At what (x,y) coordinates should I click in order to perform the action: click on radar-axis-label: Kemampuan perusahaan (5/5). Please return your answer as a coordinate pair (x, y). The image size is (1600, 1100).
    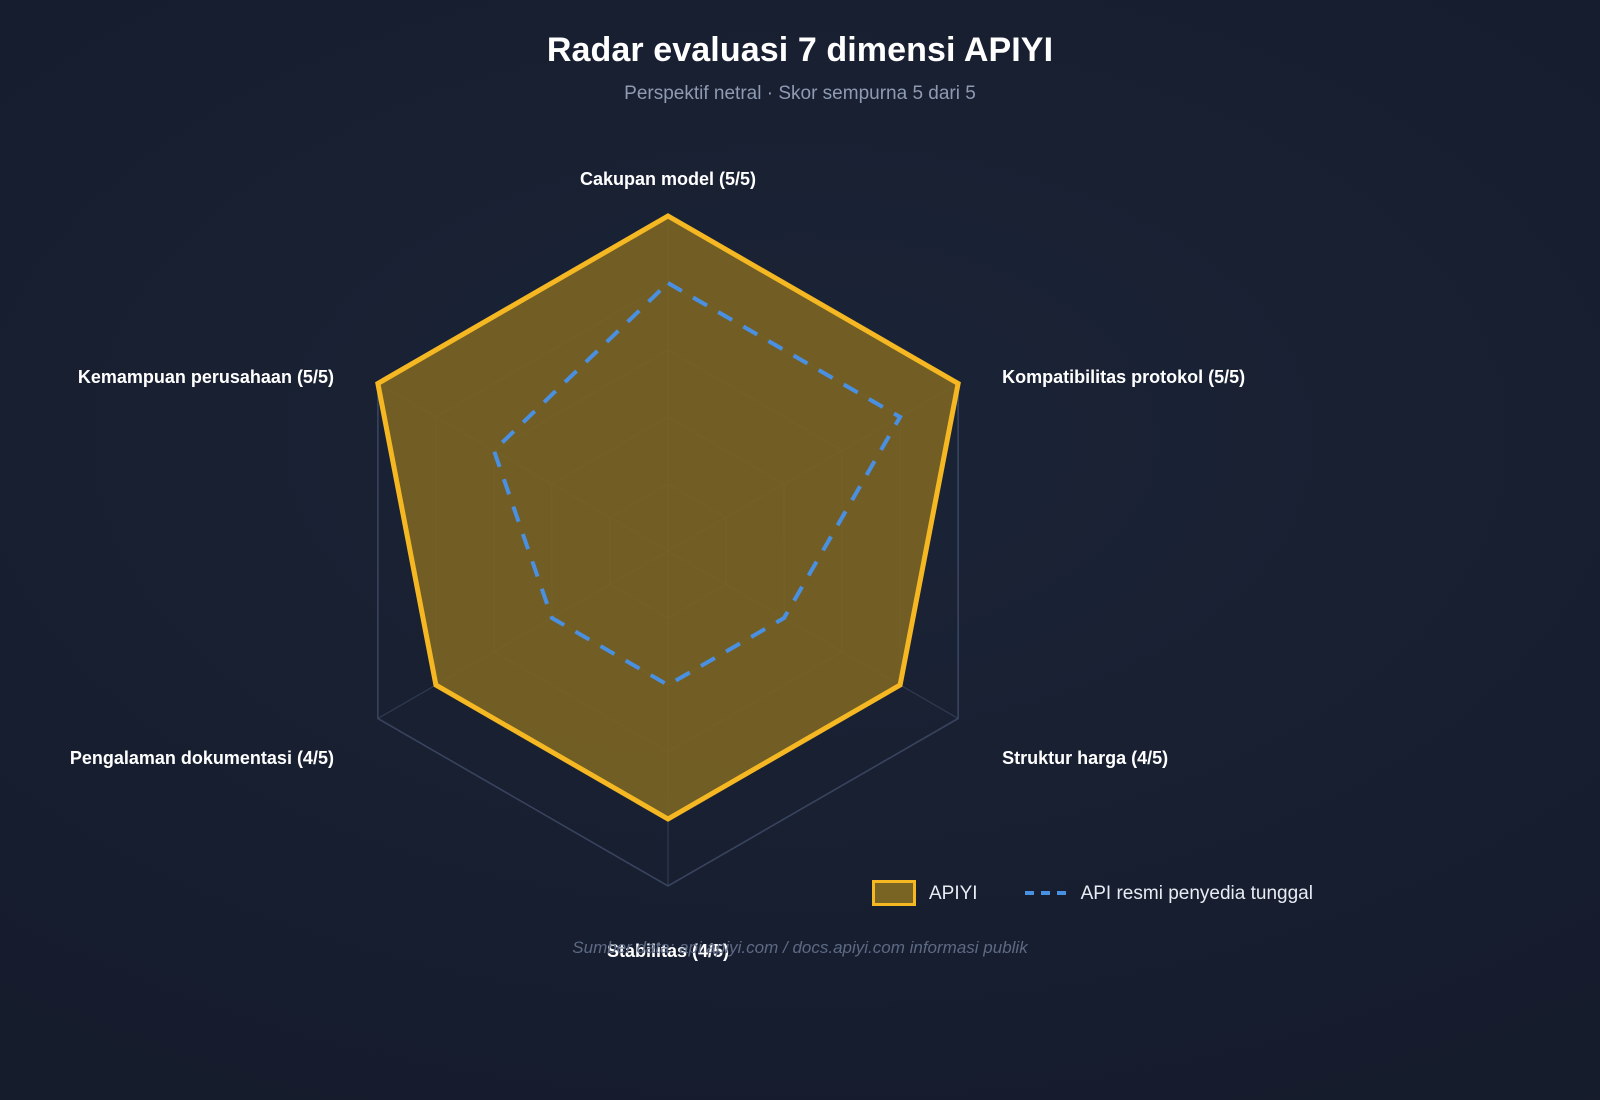
    Looking at the image, I should click on (205, 376).